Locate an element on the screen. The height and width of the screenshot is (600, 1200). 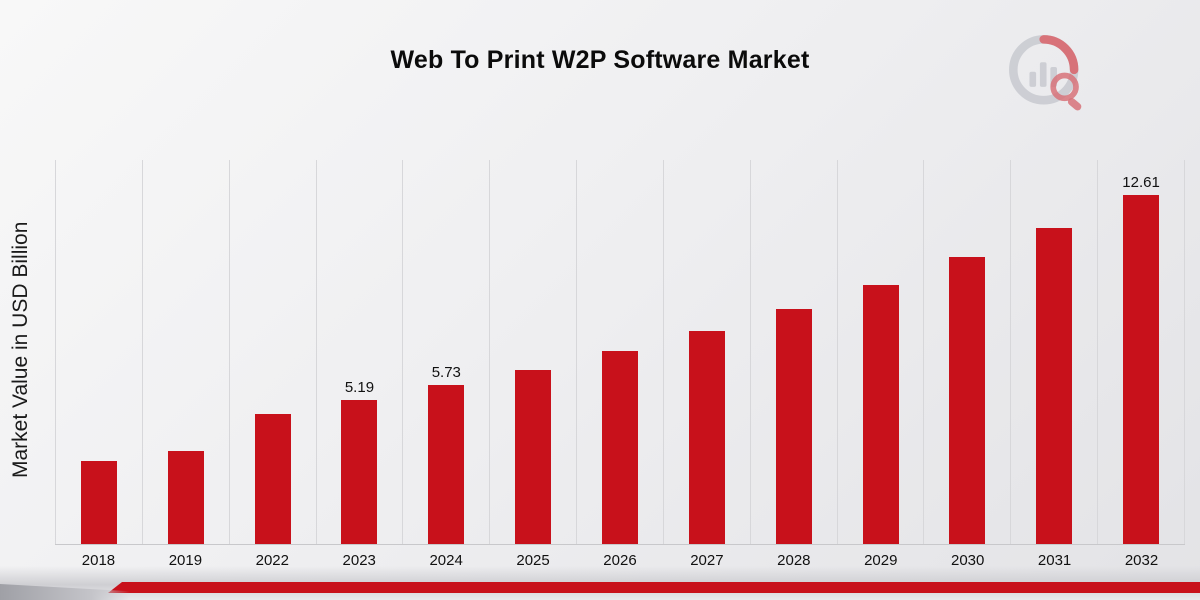
x-tick-label: 2026 is located at coordinates (620, 560).